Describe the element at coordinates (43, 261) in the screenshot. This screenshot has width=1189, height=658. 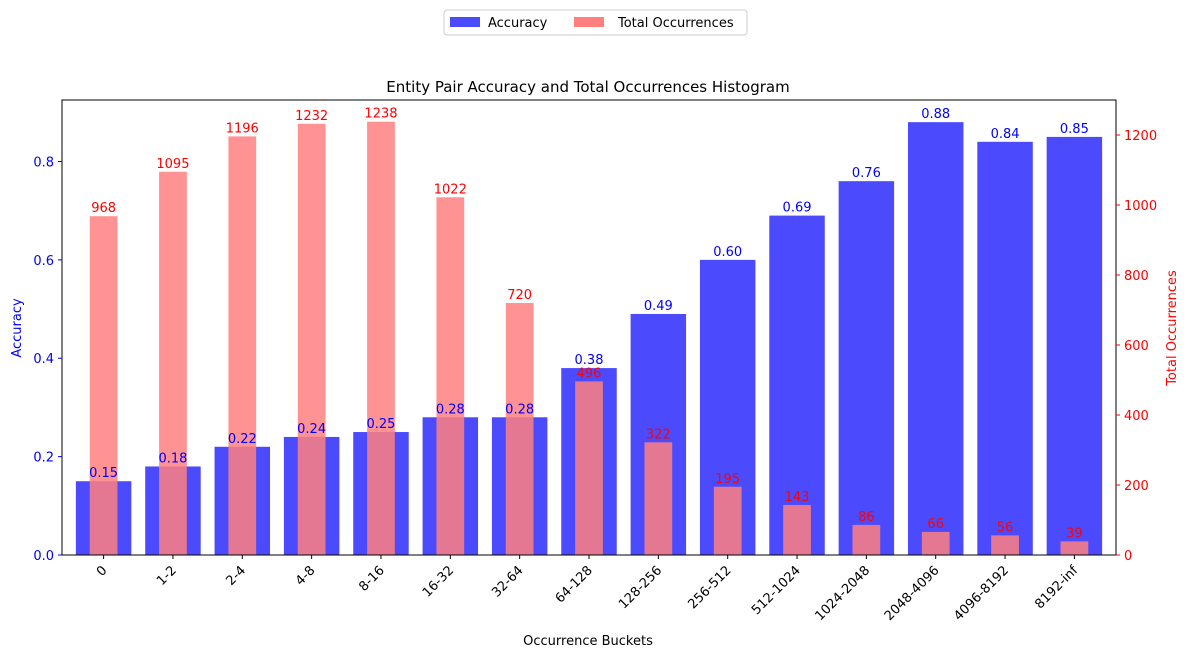
I see `left-tick-label: 0.6` at that location.